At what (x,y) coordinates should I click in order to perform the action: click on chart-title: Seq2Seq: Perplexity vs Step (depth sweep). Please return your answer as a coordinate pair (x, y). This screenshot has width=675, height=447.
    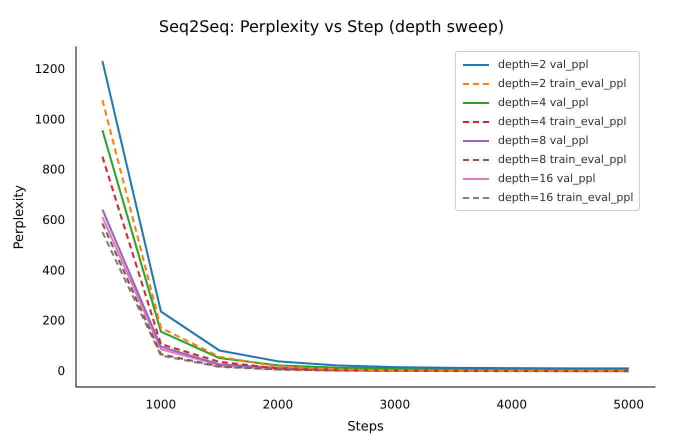
    Looking at the image, I should click on (331, 26).